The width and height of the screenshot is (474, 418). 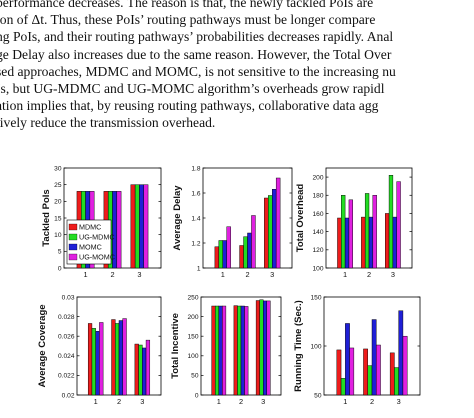 I want to click on y-tick-label: 250, so click(x=192, y=297).